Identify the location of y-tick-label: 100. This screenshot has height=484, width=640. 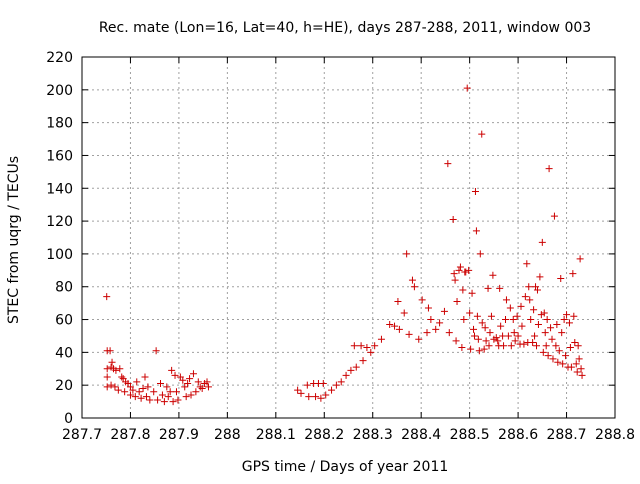
(59, 255).